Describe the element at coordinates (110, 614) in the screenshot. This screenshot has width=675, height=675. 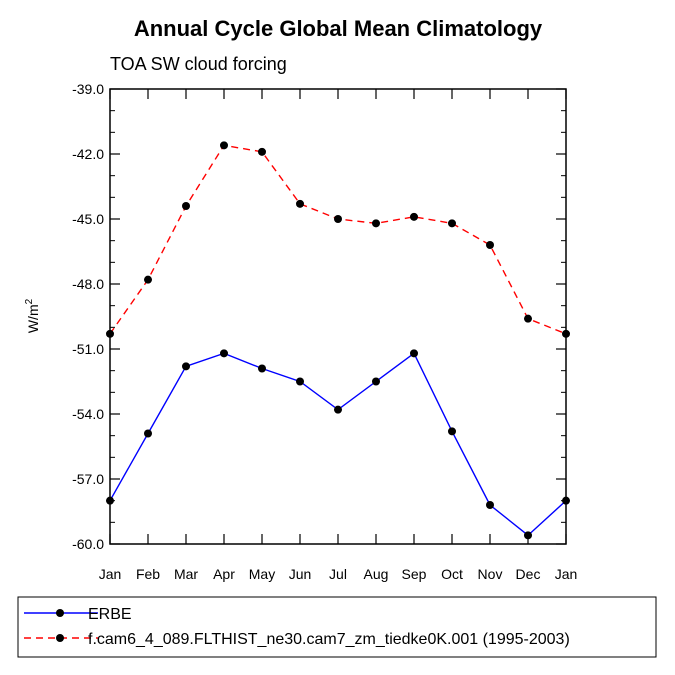
I see `legend-label: ERBE` at that location.